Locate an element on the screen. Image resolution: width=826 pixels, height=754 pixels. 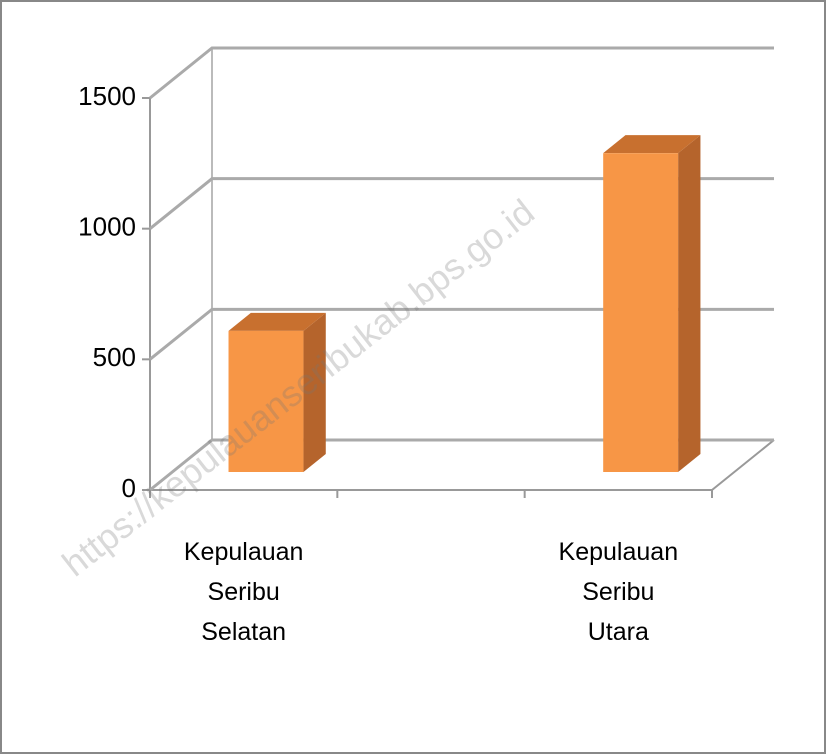
x-tick-label: Kepulauan Seribu Utara is located at coordinates (618, 592).